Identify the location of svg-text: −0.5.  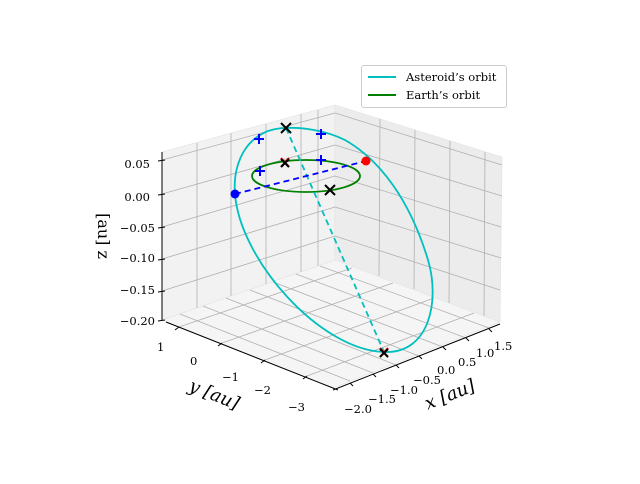
(427, 380).